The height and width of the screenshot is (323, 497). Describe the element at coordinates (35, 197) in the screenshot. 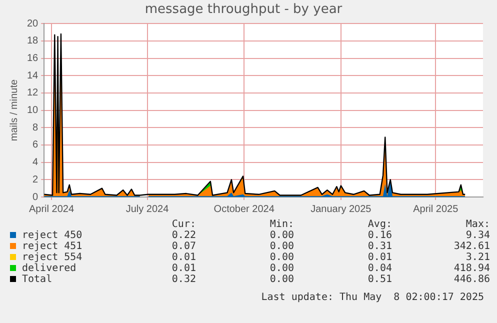

I see `y-tick-label: 0` at that location.